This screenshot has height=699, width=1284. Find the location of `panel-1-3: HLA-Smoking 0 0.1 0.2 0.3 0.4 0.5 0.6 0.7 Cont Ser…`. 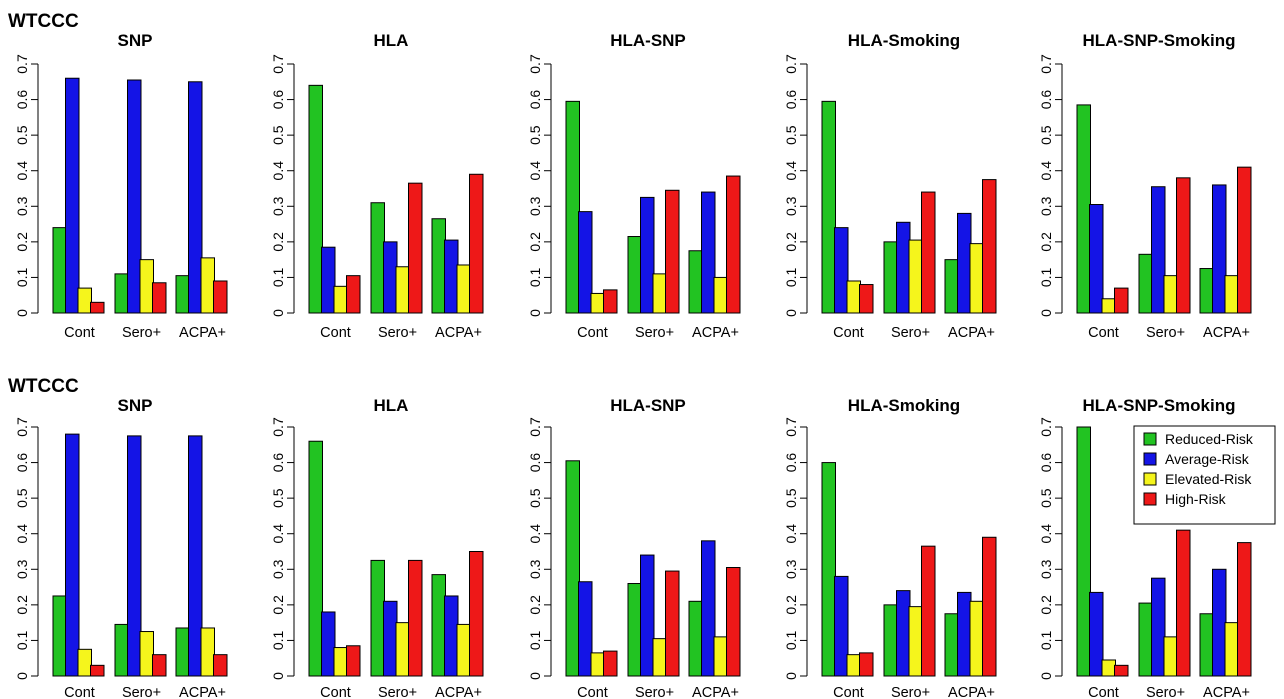

panel-1-3: HLA-Smoking 0 0.1 0.2 0.3 0.4 0.5 0.6 0.7 Cont Ser… is located at coordinates (890, 547).